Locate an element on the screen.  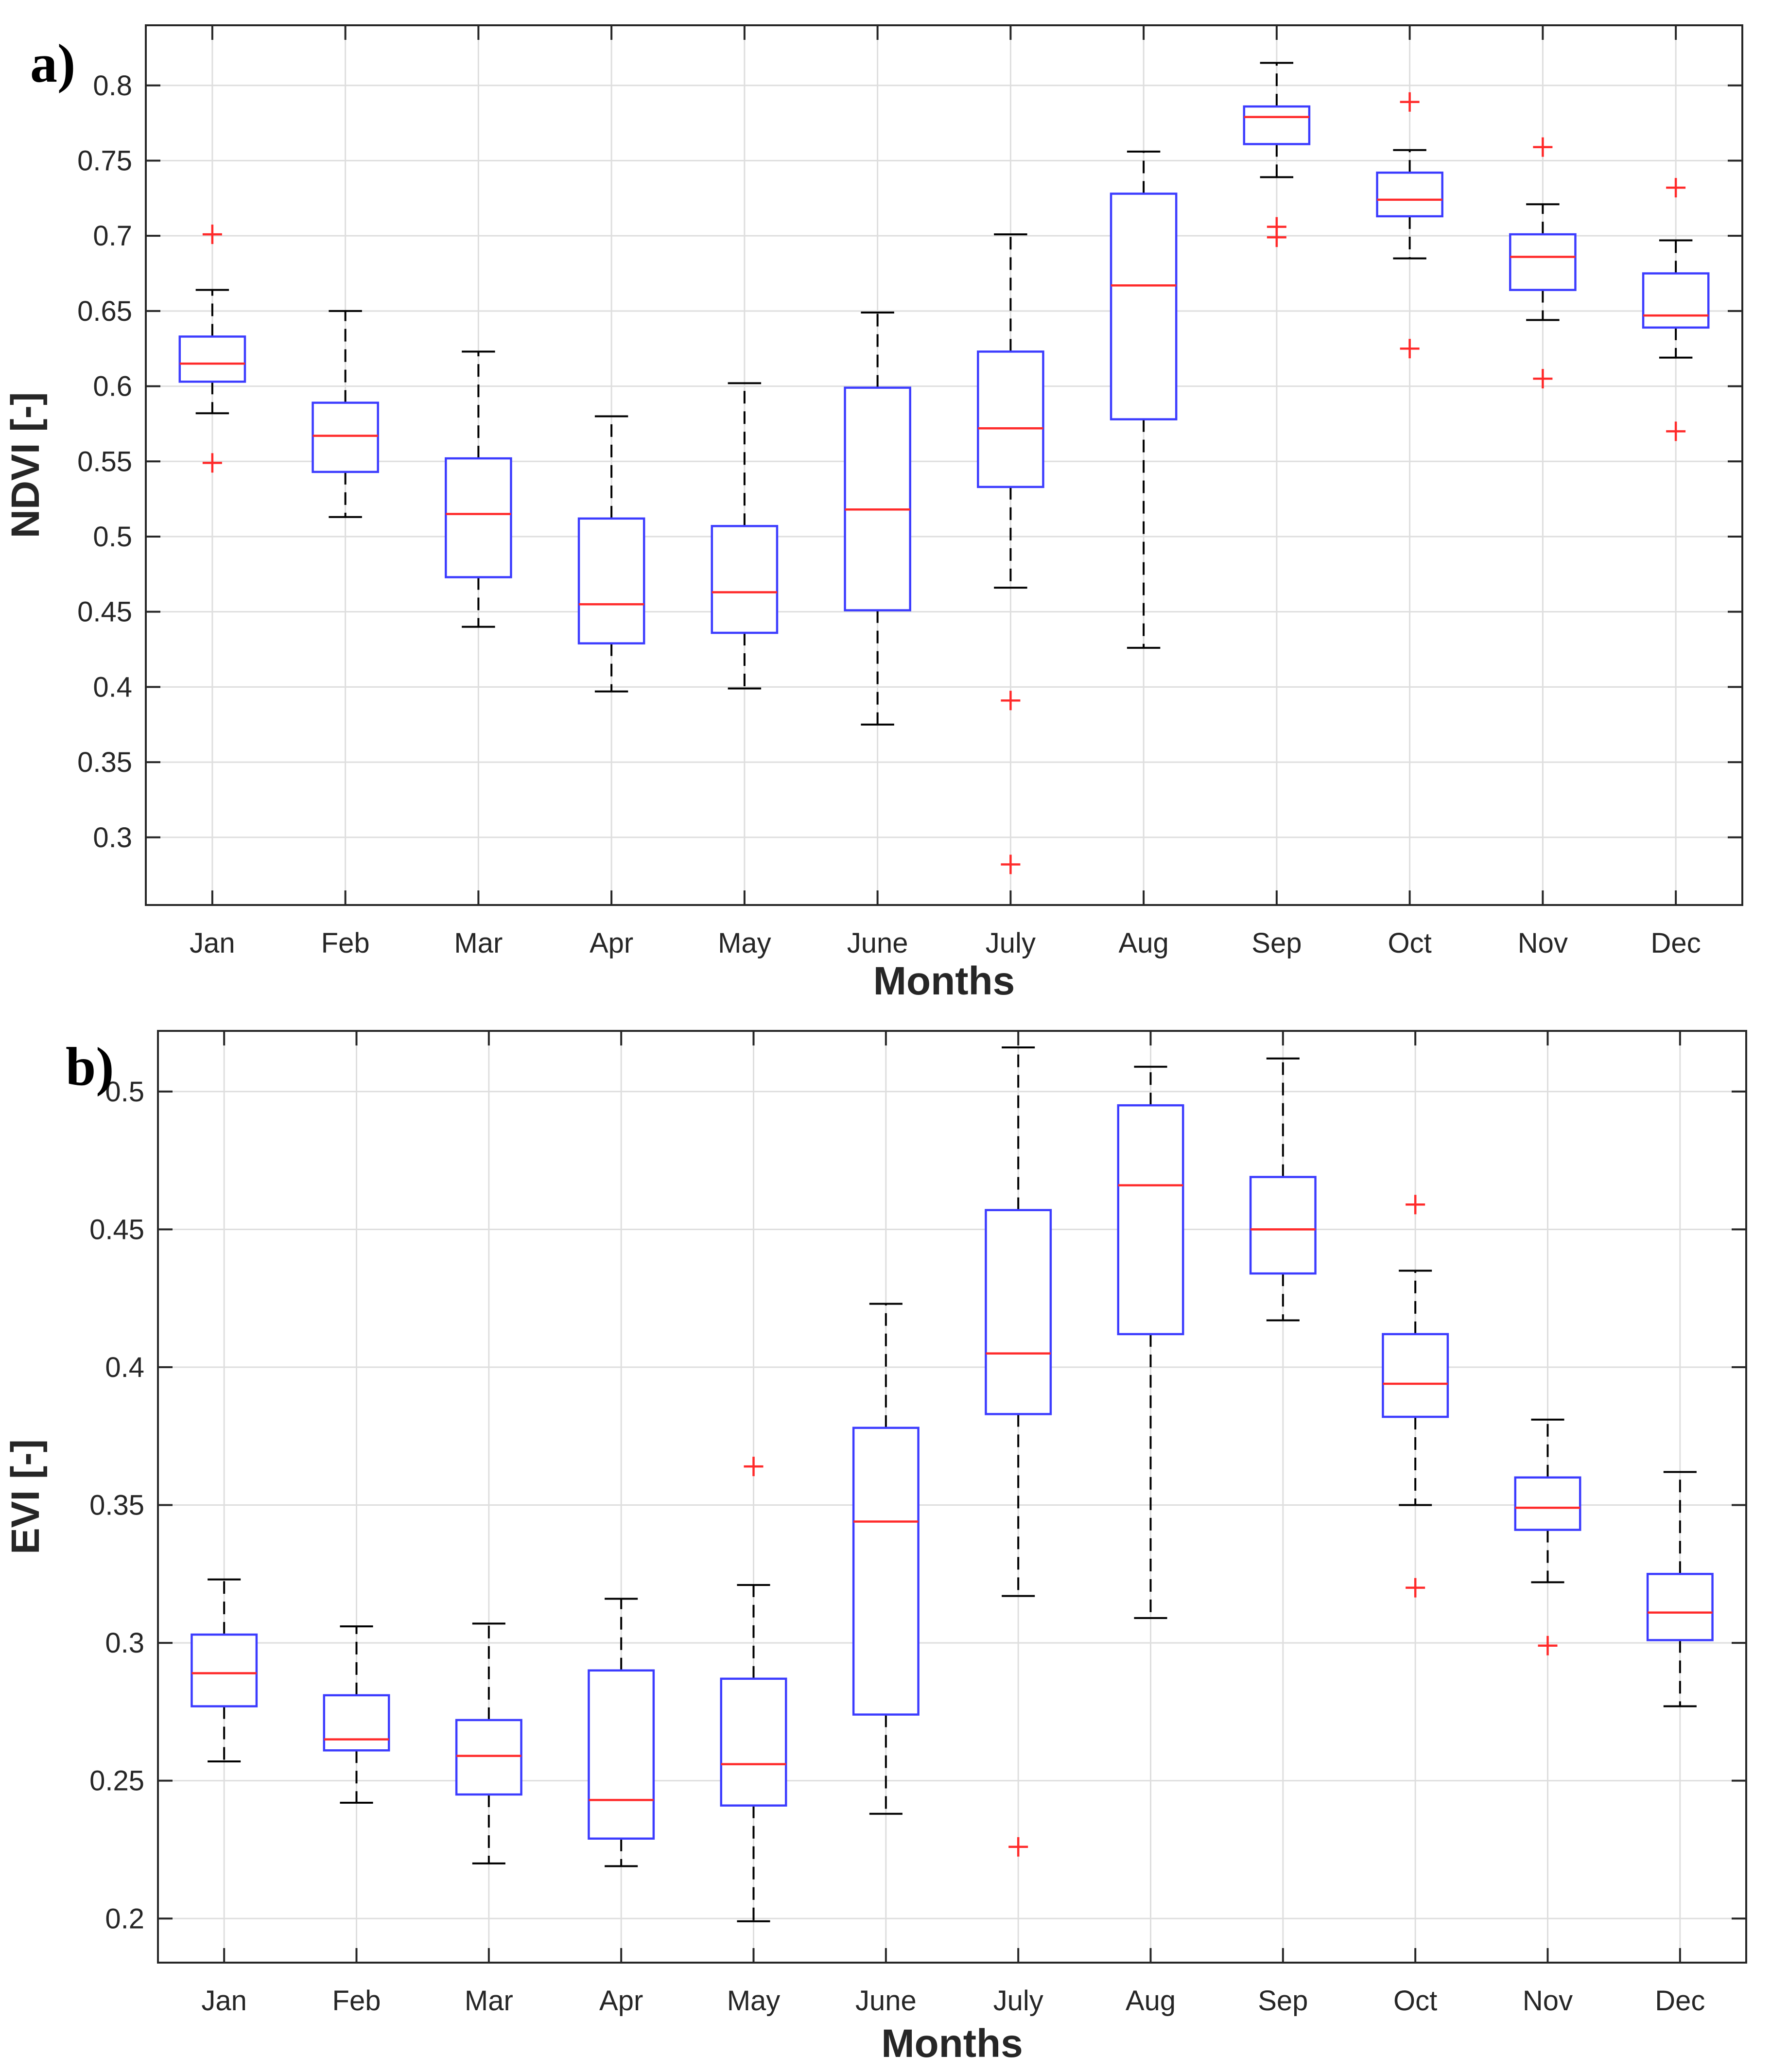
y-axis-label: EVI [-] is located at coordinates (26, 1496).